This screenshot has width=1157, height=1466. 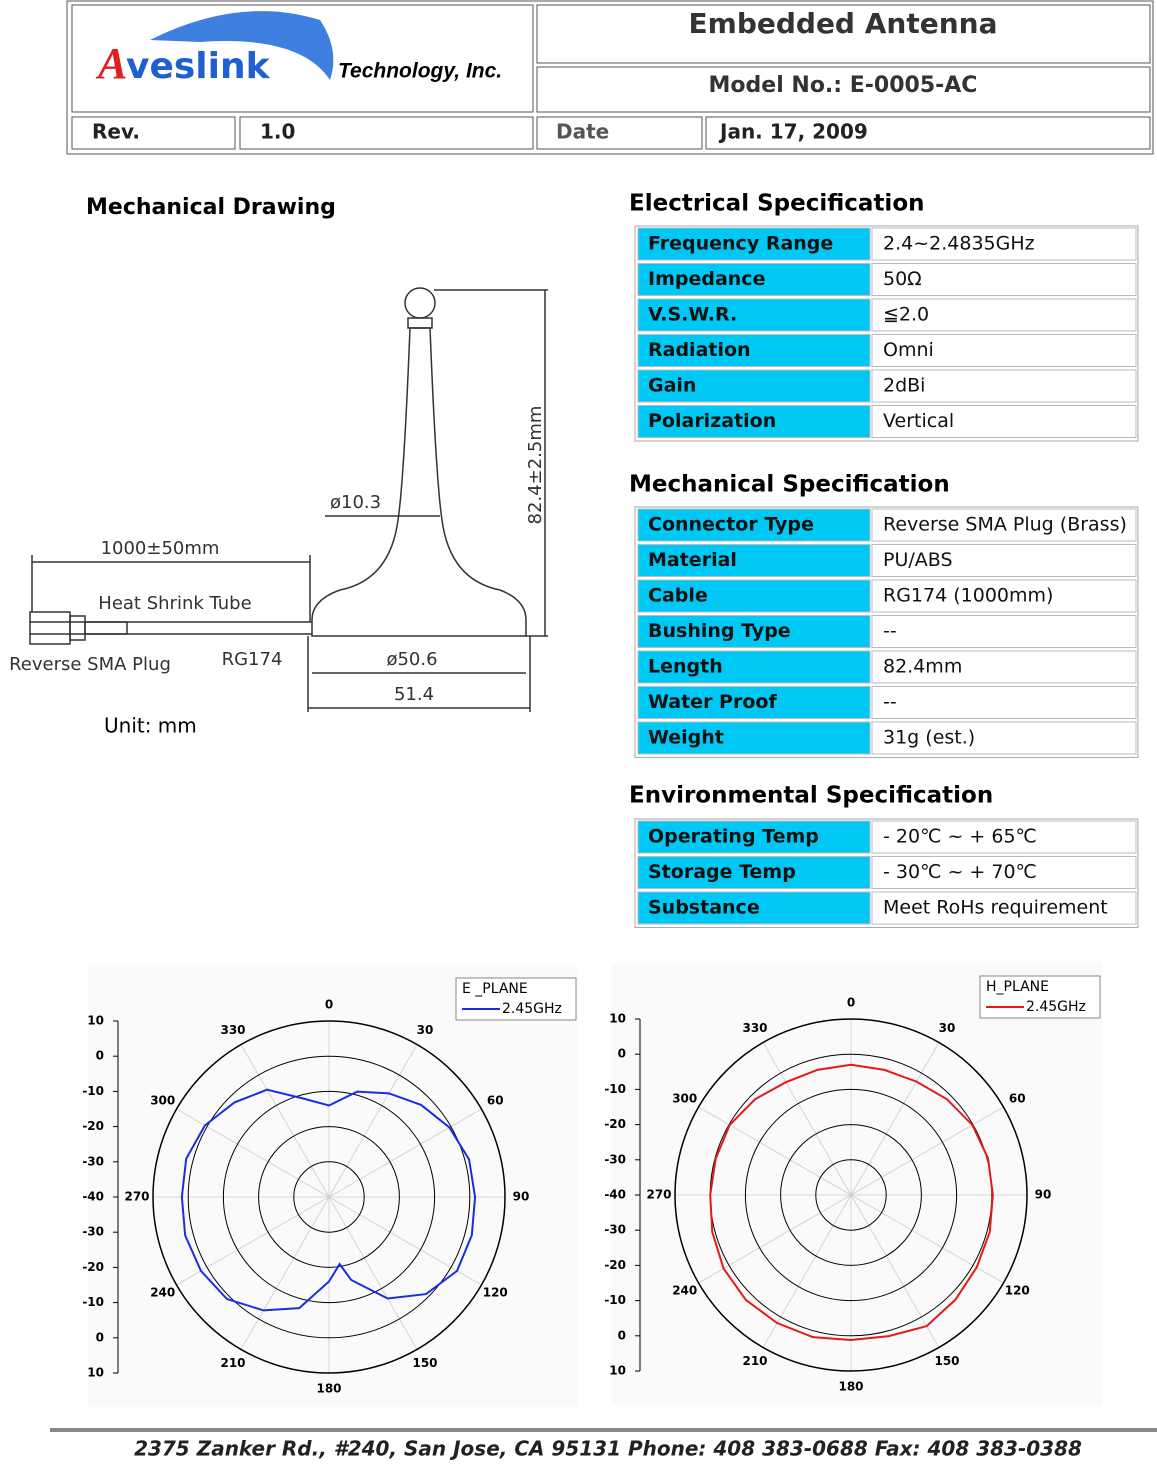 I want to click on rev: 1.0, so click(x=277, y=132).